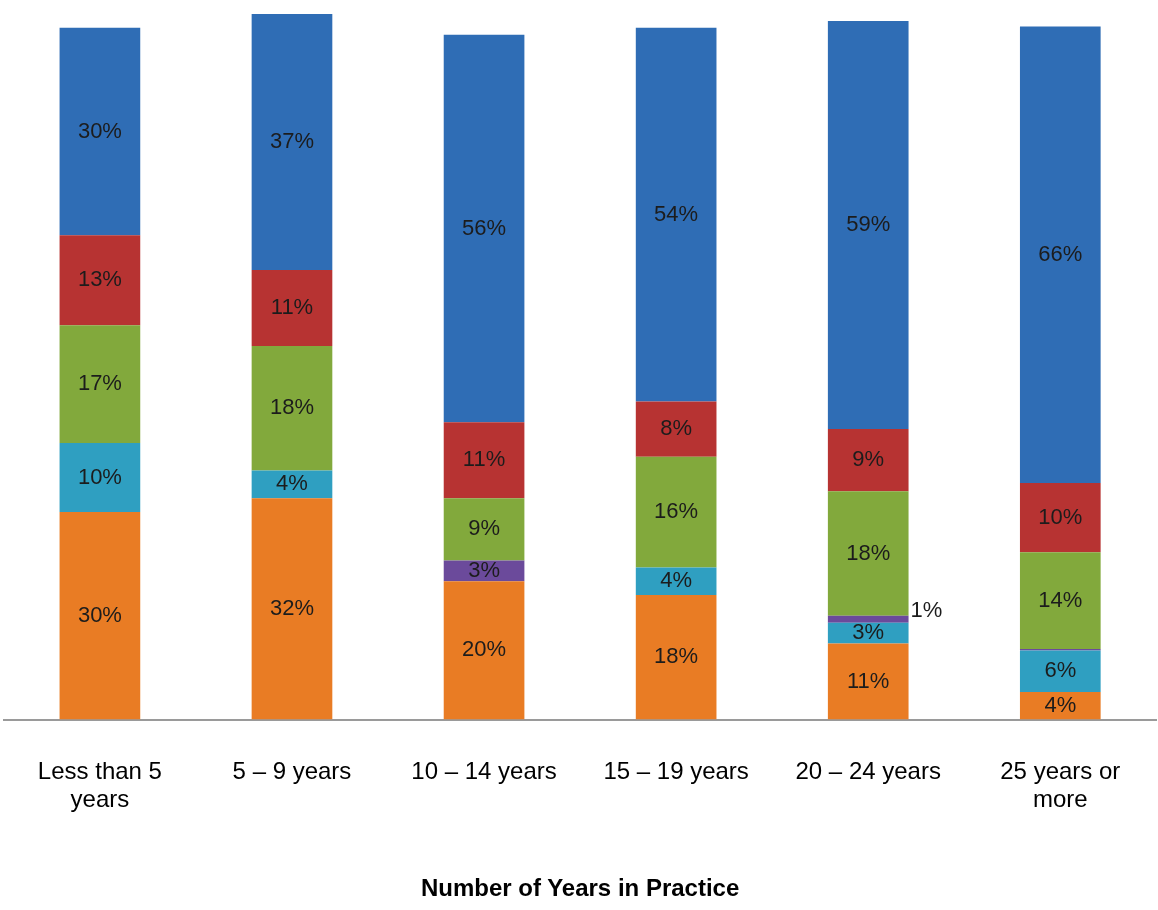  What do you see at coordinates (1060, 784) in the screenshot?
I see `x-tick-label: 25 years or more` at bounding box center [1060, 784].